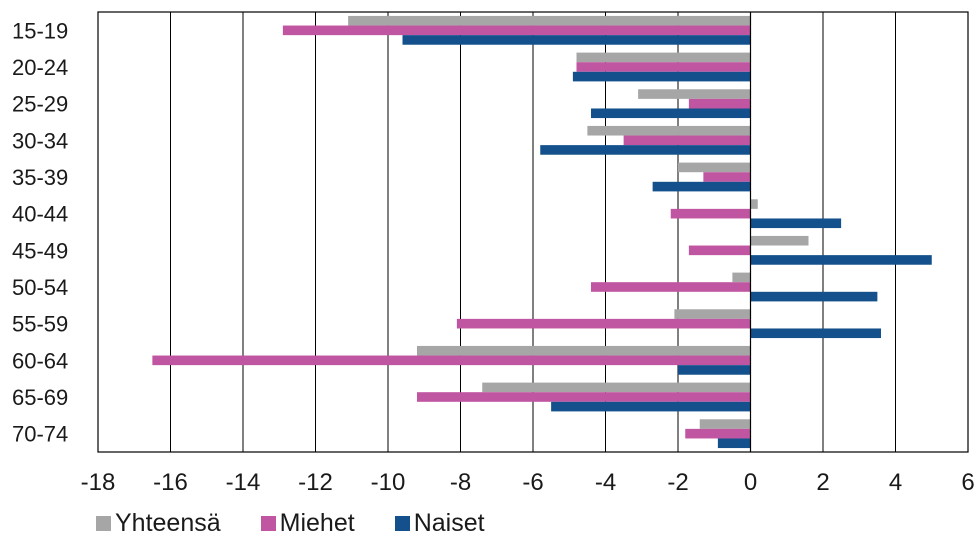 This screenshot has width=976, height=538. What do you see at coordinates (268, 523) in the screenshot?
I see `legend-swatch-miehet` at bounding box center [268, 523].